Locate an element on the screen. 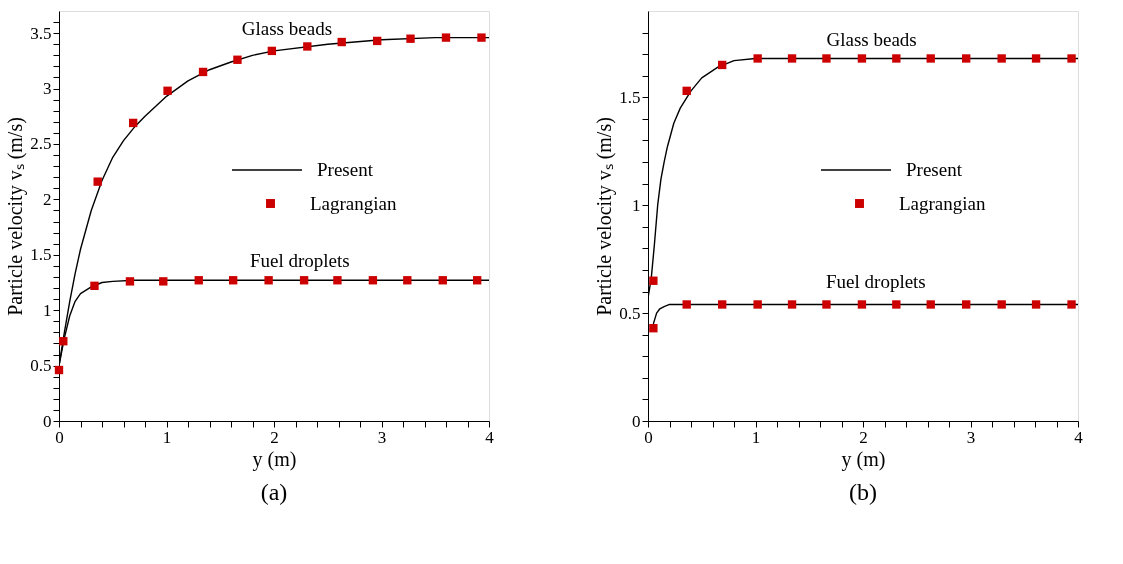  text: (a) is located at coordinates (274, 492).